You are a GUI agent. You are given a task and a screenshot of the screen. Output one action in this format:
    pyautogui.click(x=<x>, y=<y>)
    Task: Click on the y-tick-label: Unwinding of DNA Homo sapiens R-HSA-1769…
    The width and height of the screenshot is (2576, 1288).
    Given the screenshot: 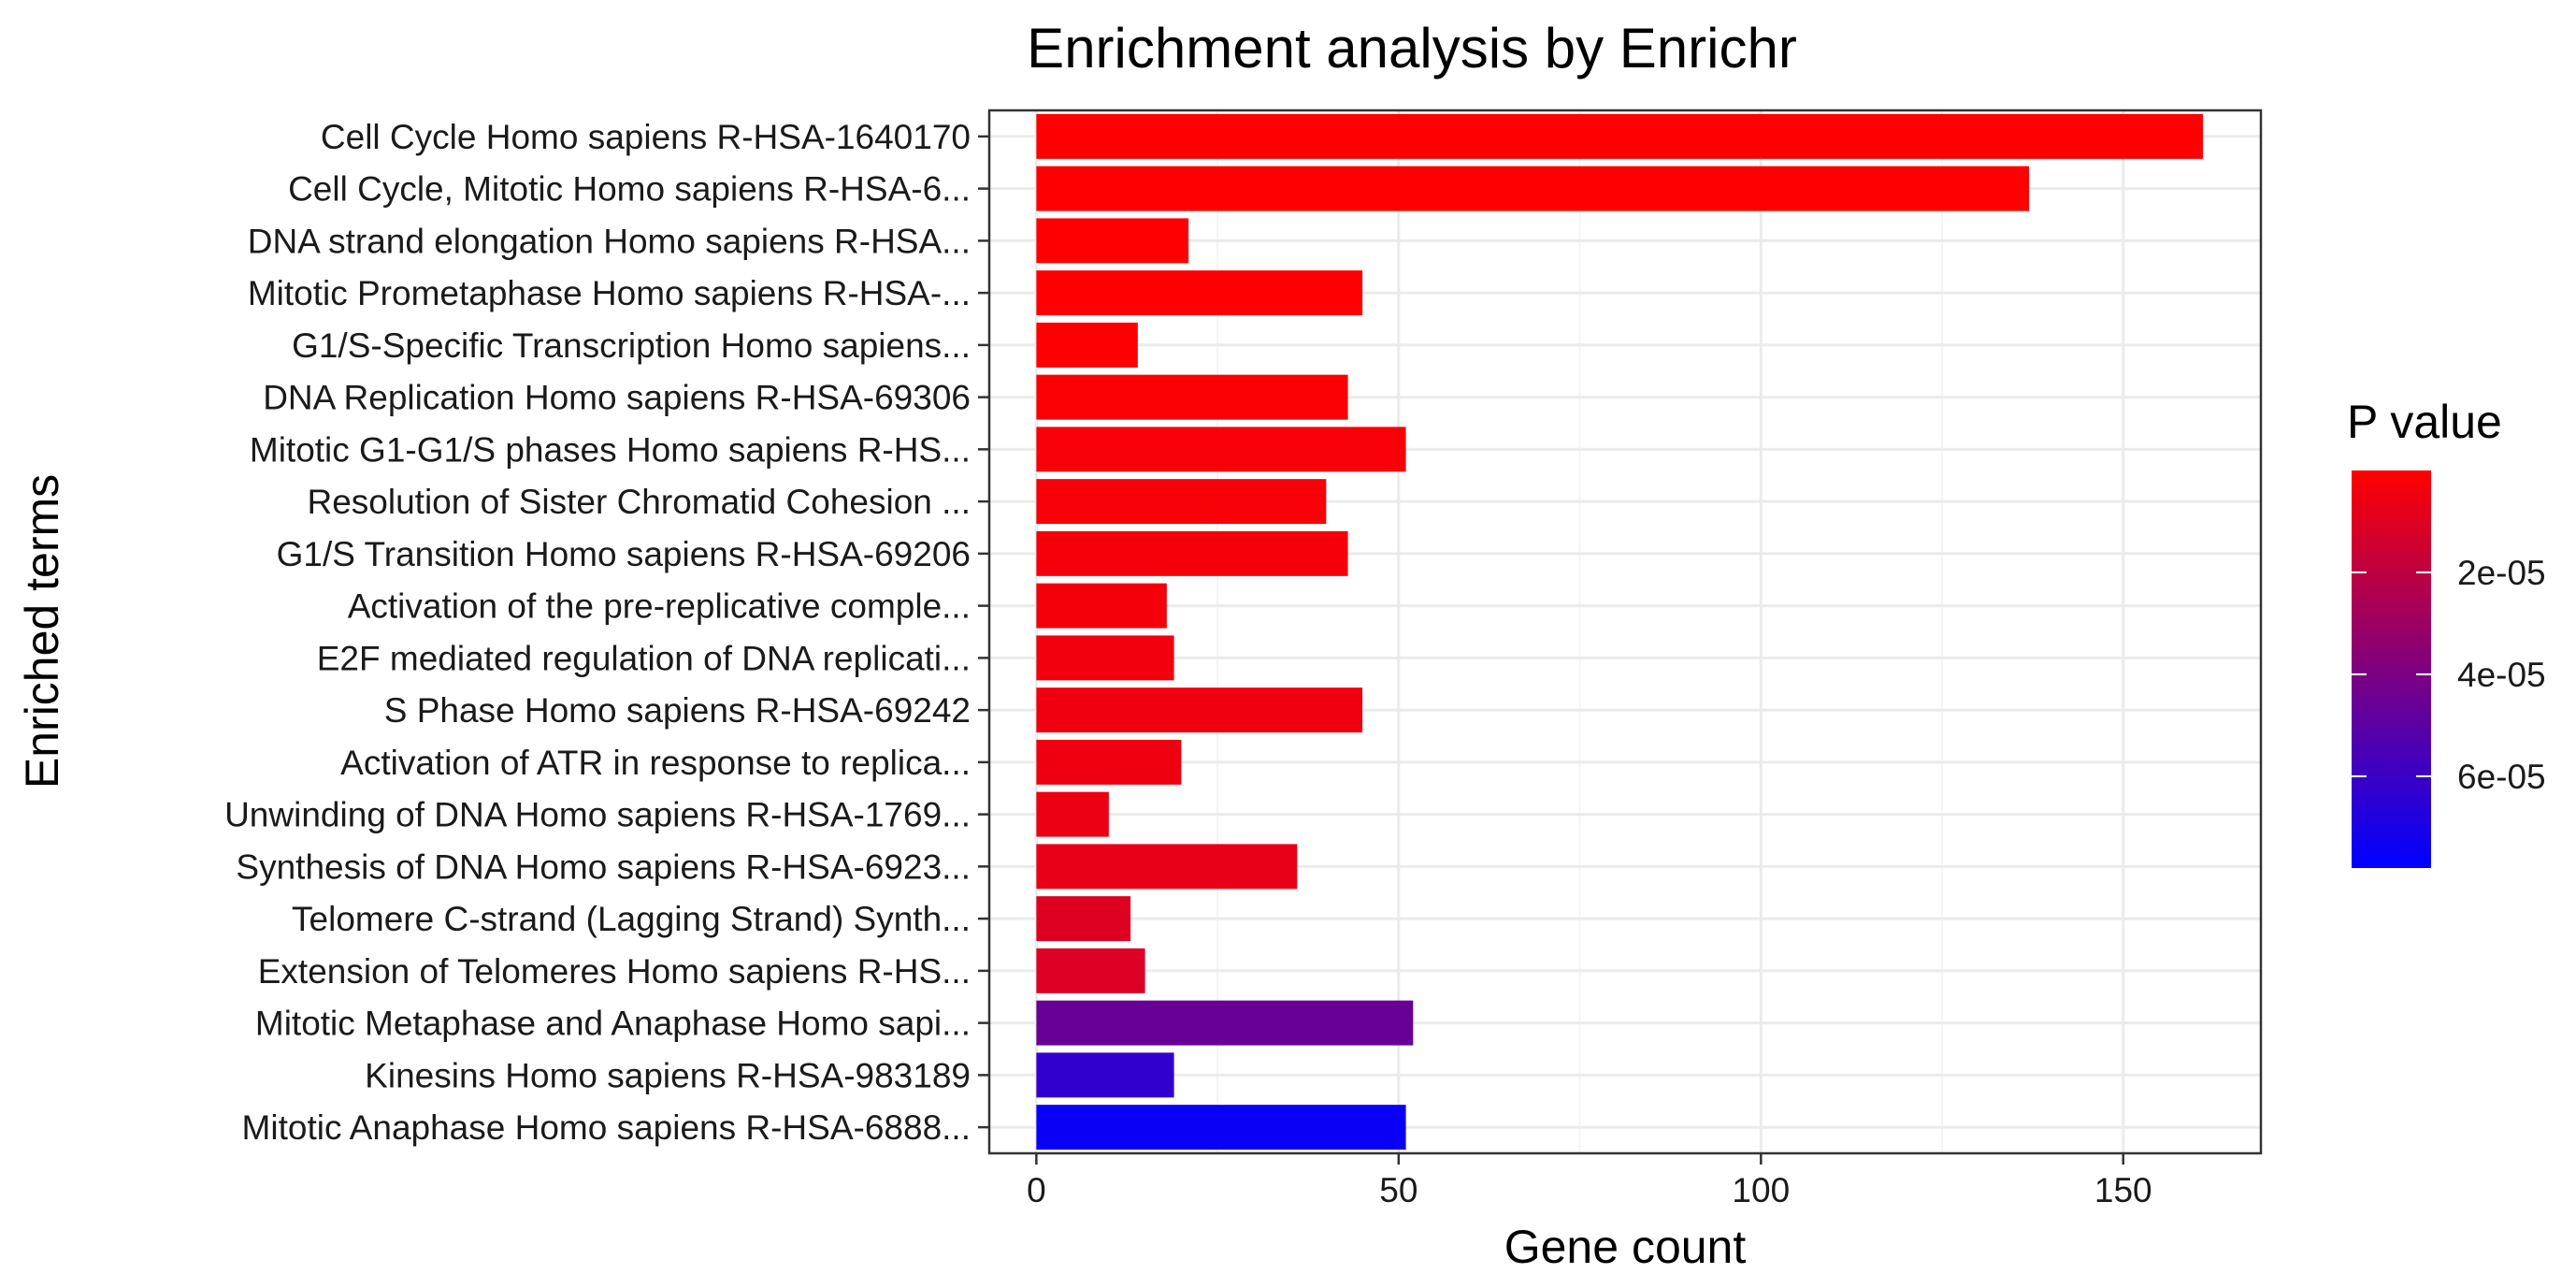 What is the action you would take?
    pyautogui.click(x=598, y=815)
    